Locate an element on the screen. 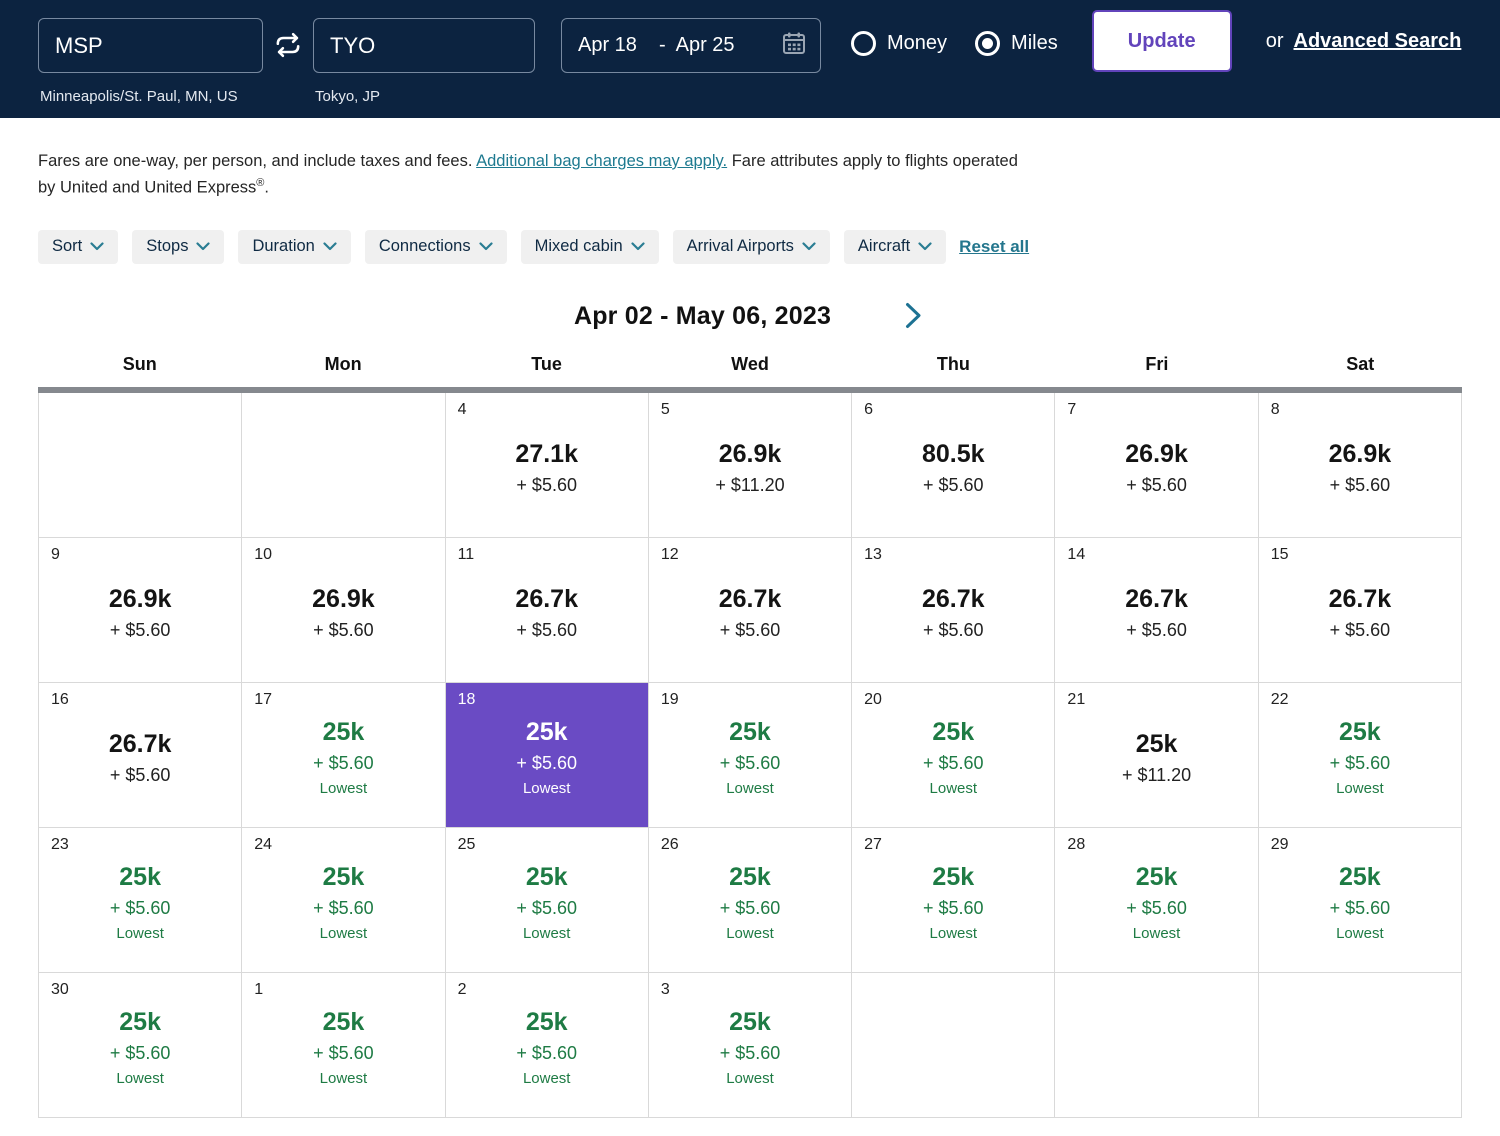 The height and width of the screenshot is (1136, 1500). money-radio-circle is located at coordinates (863, 43).